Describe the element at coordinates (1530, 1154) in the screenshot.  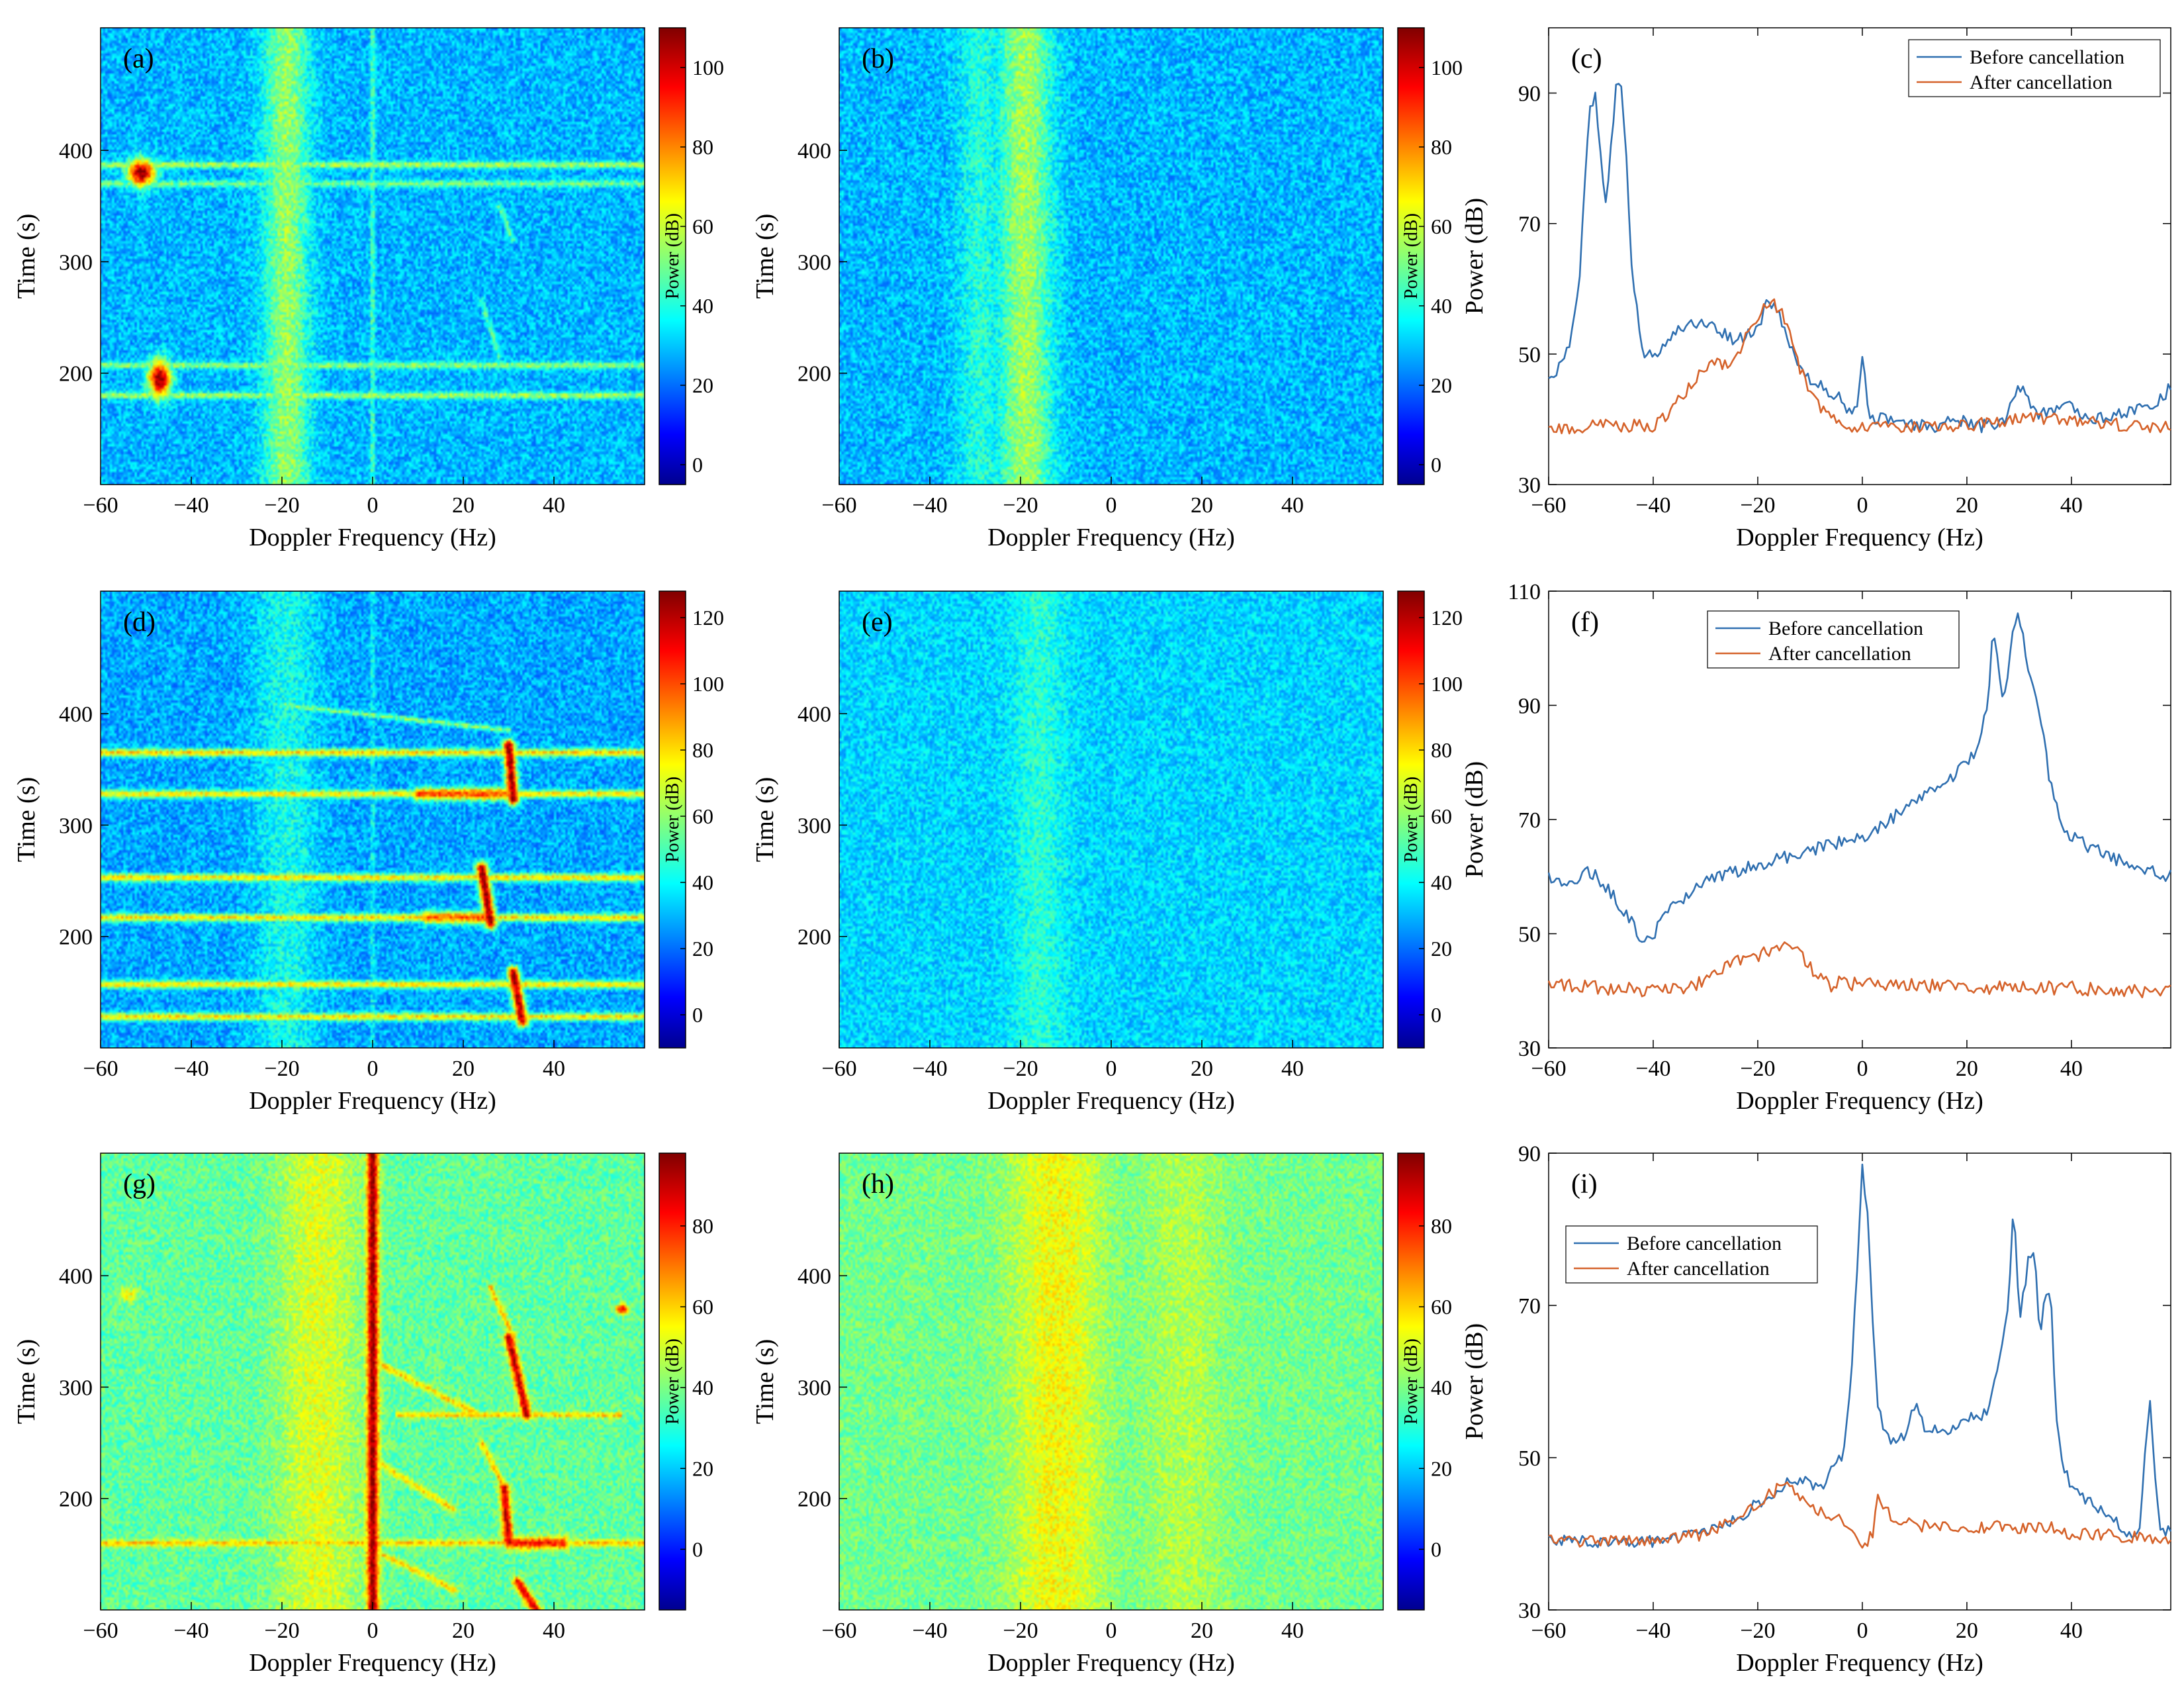
I see `y-tick-label: 90` at that location.